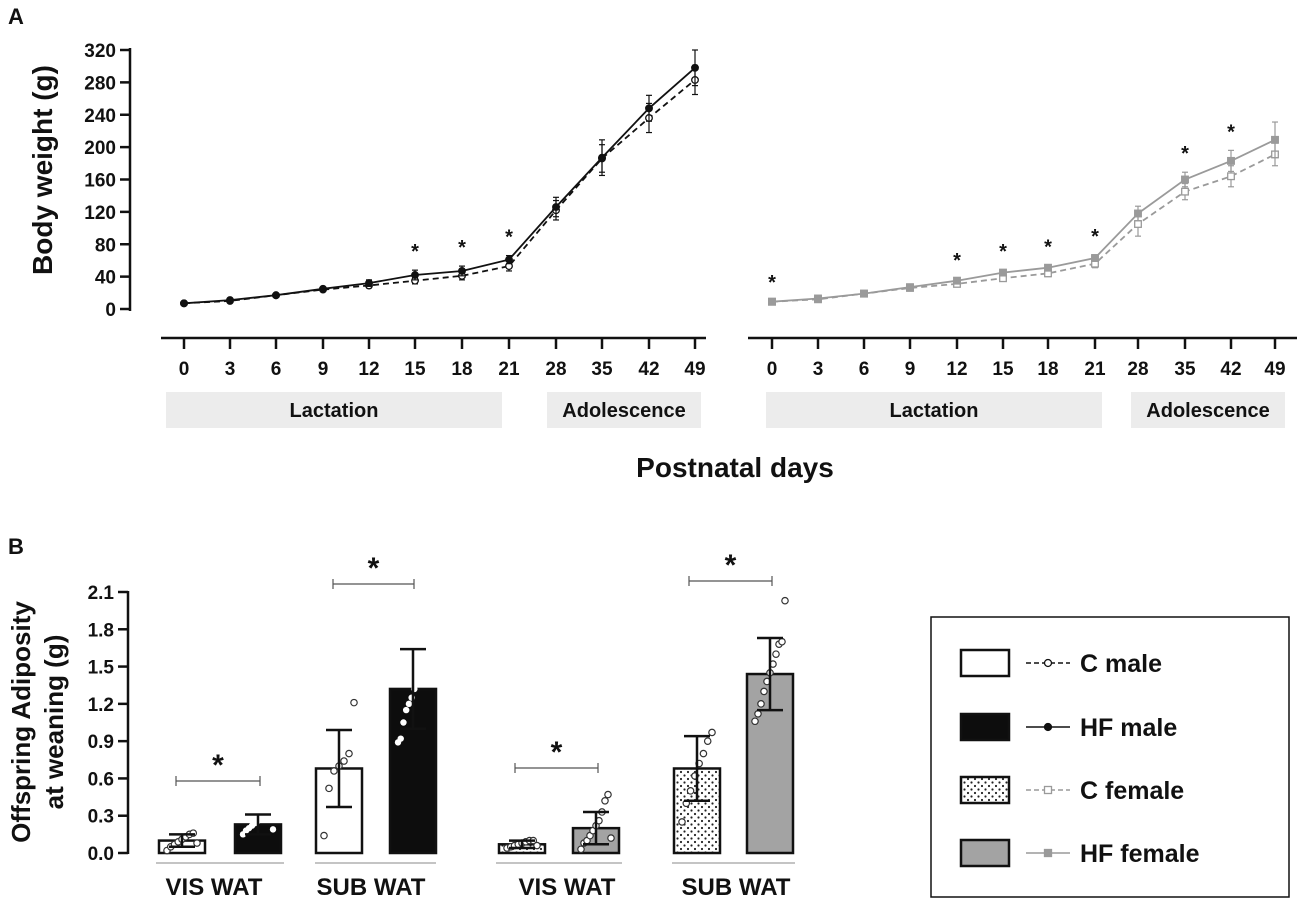  I want to click on legend-label: C male, so click(1121, 664).